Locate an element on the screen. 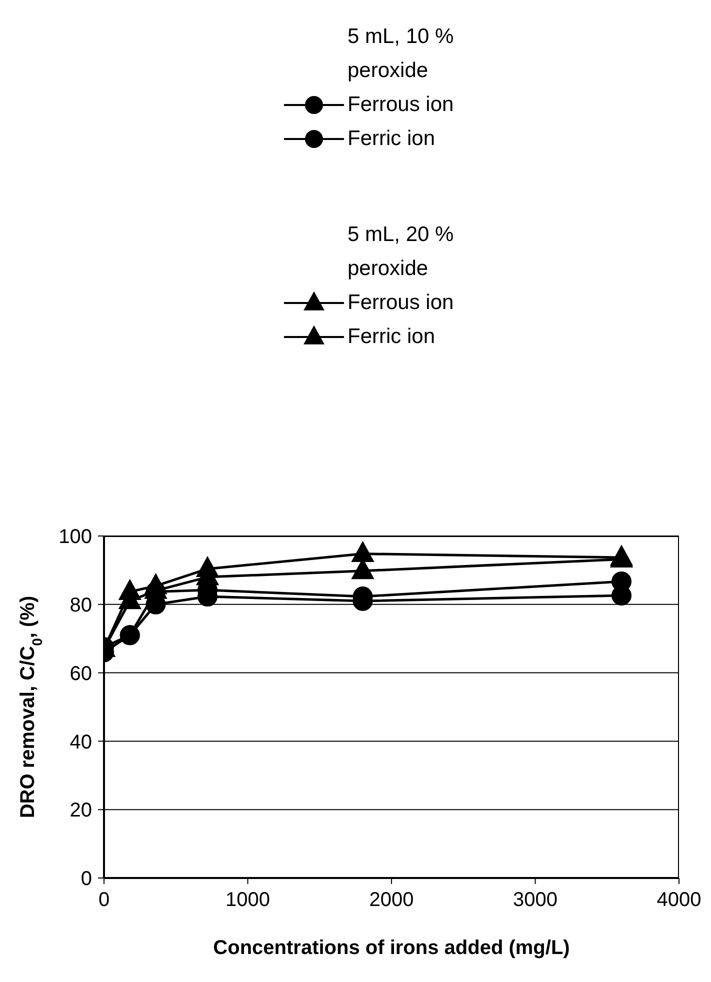 The height and width of the screenshot is (982, 711). y-tick-label: 60 is located at coordinates (81, 673).